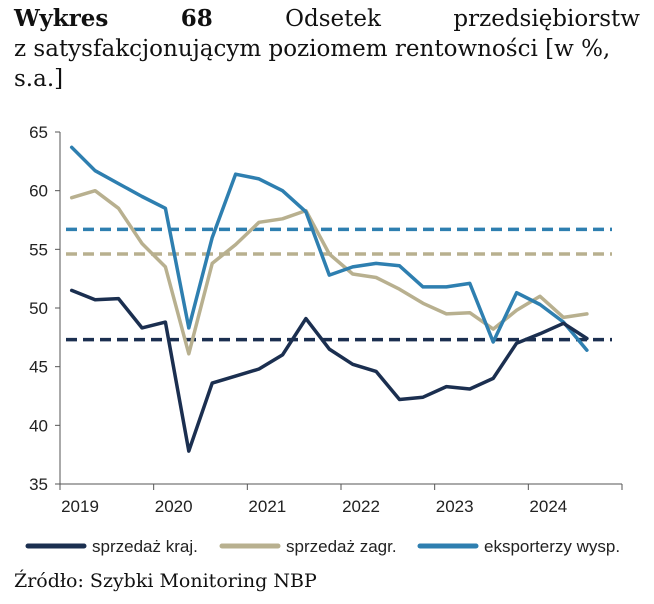 Image resolution: width=654 pixels, height=604 pixels. Describe the element at coordinates (552, 546) in the screenshot. I see `legend-label: eksporterzy wysp.` at that location.